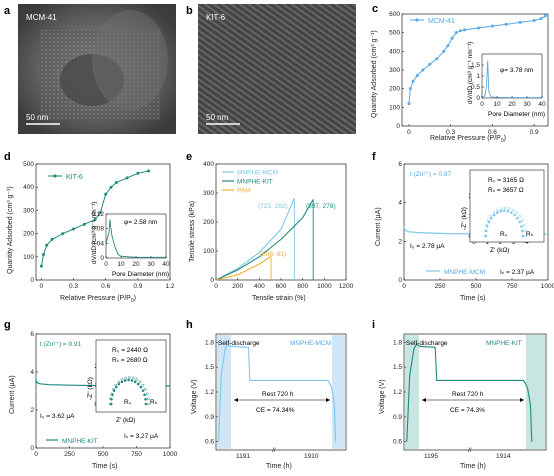 The height and width of the screenshot is (476, 554). What do you see at coordinates (271, 69) in the screenshot?
I see `panel-b: b KIT-6 50 nm` at bounding box center [271, 69].